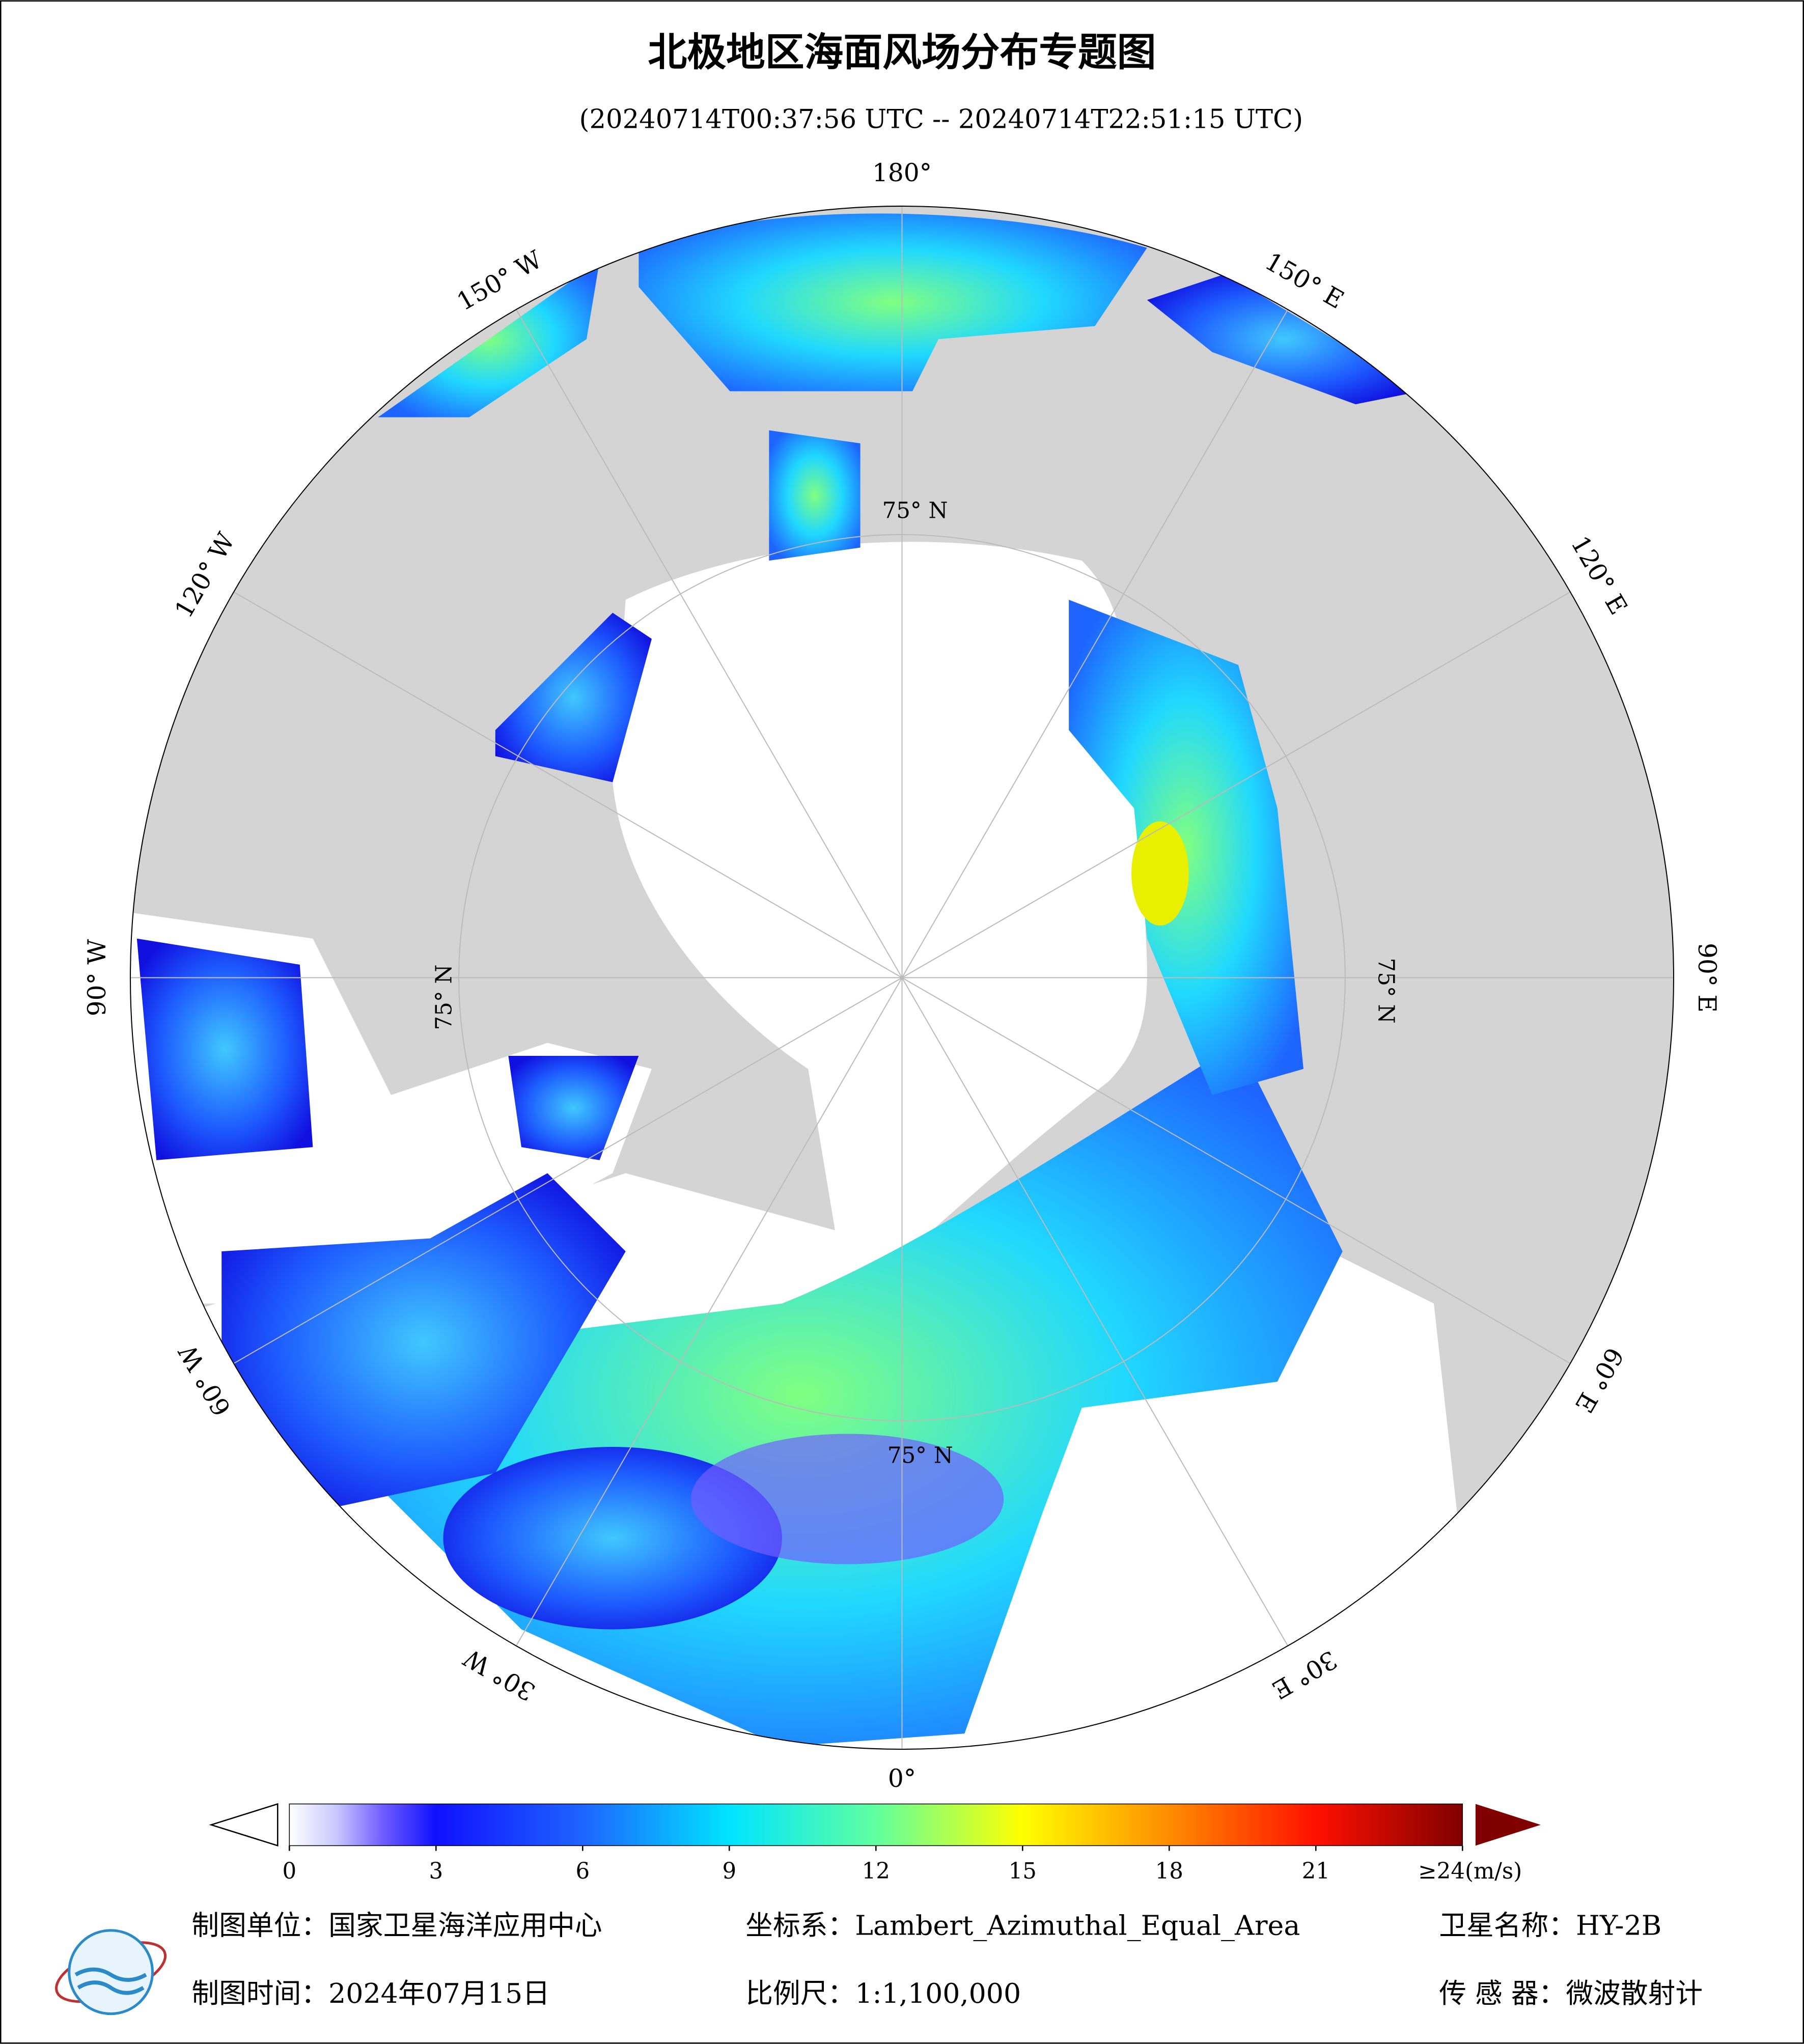 This screenshot has width=1804, height=2044. Describe the element at coordinates (289, 1871) in the screenshot. I see `colorbar-tick-label: 0` at that location.